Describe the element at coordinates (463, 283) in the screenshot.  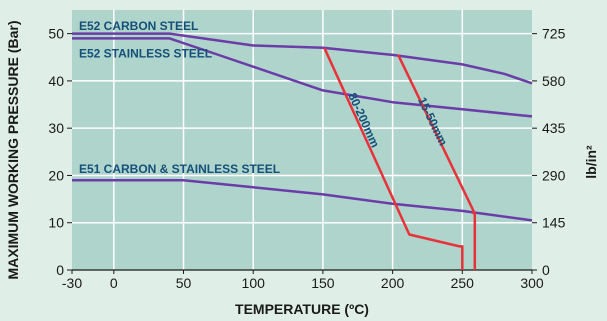
I see `x-tick-label: 250` at that location.